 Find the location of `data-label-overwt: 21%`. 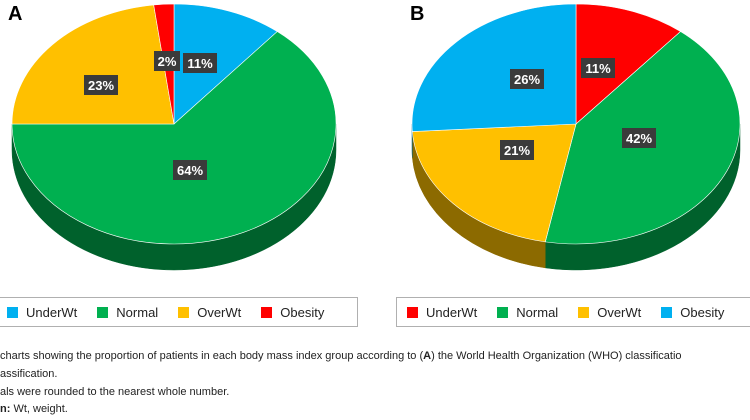

data-label-overwt: 21% is located at coordinates (517, 150).